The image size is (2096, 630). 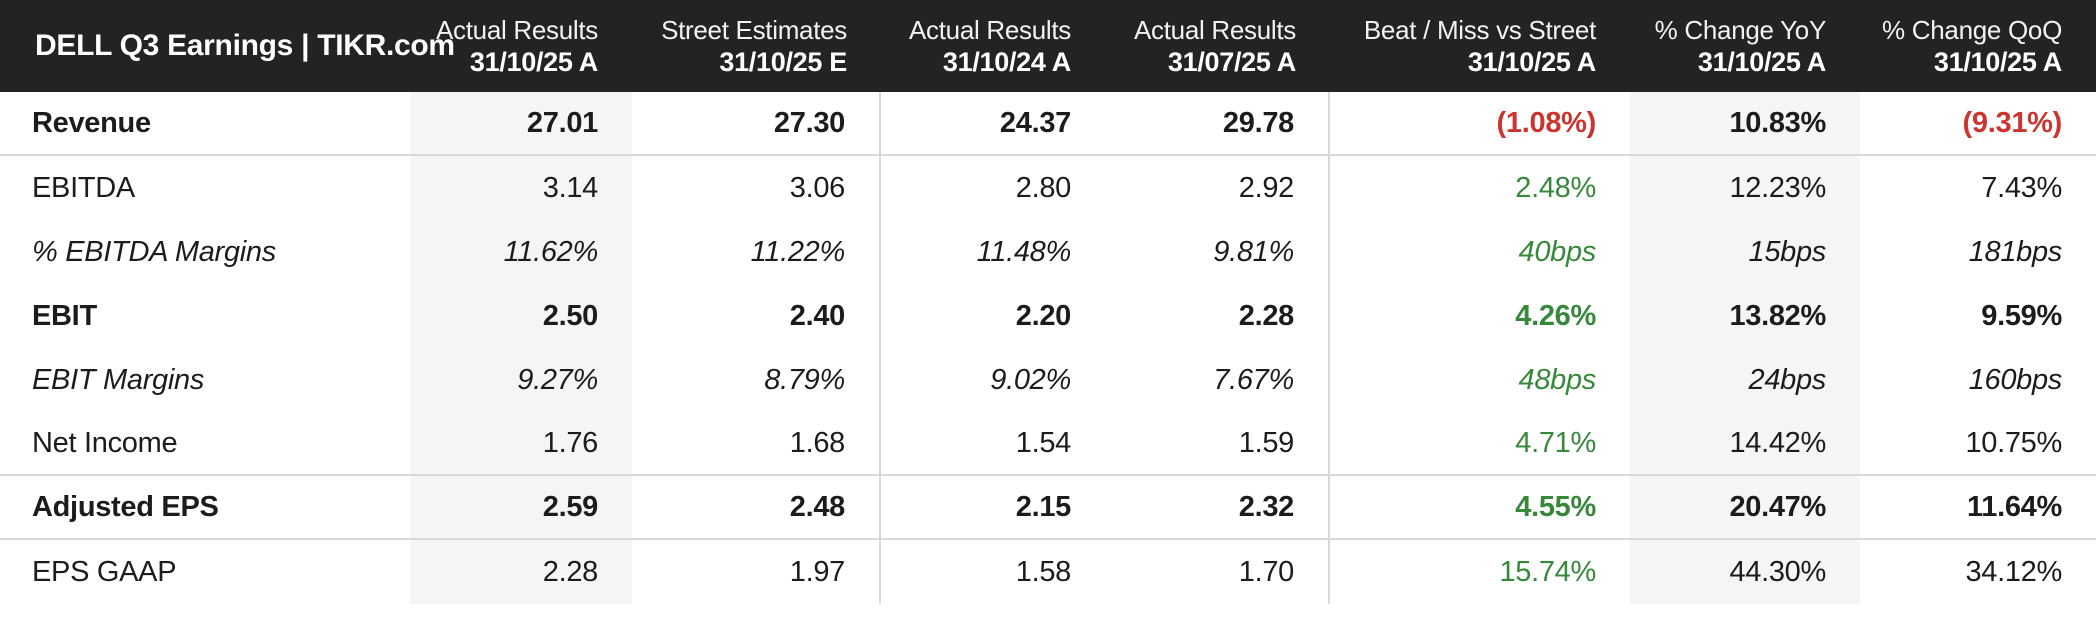 What do you see at coordinates (756, 252) in the screenshot?
I see `table-cell: 11.22%` at bounding box center [756, 252].